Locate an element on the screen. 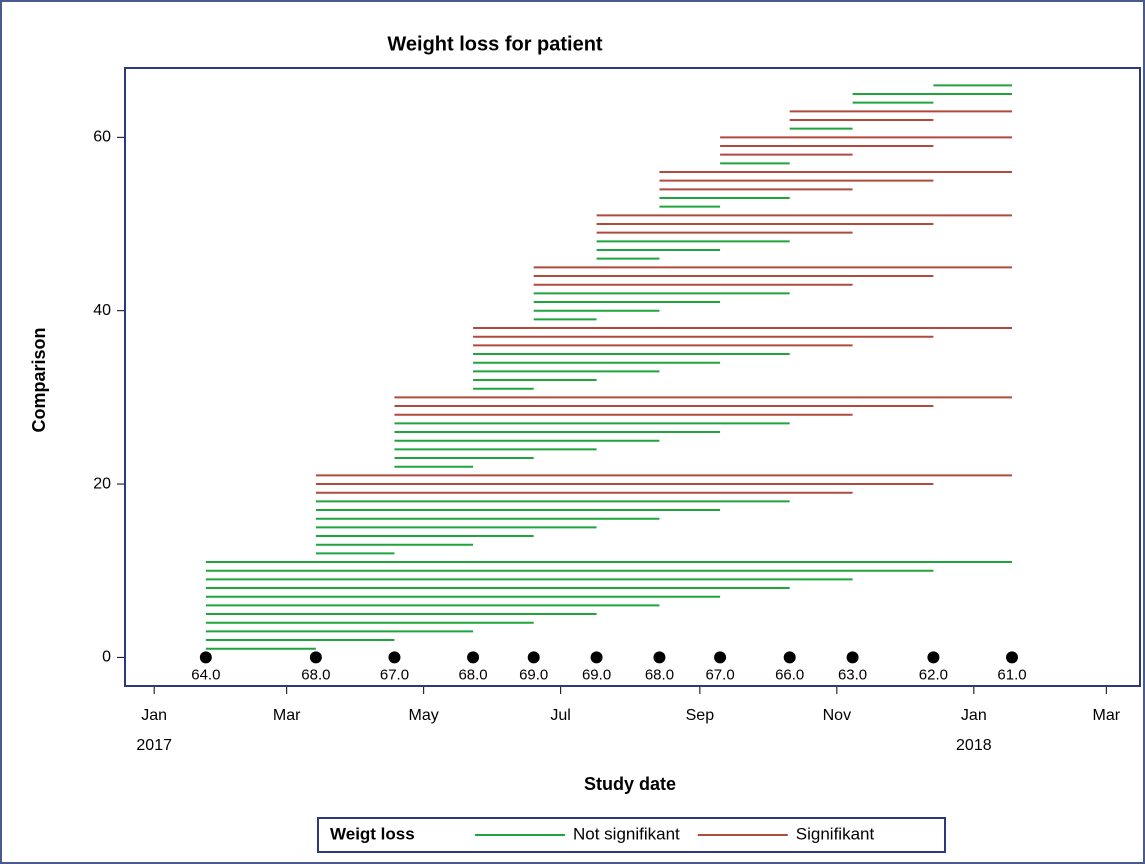 This screenshot has height=864, width=1145. weight-label: 63.0 is located at coordinates (852, 674).